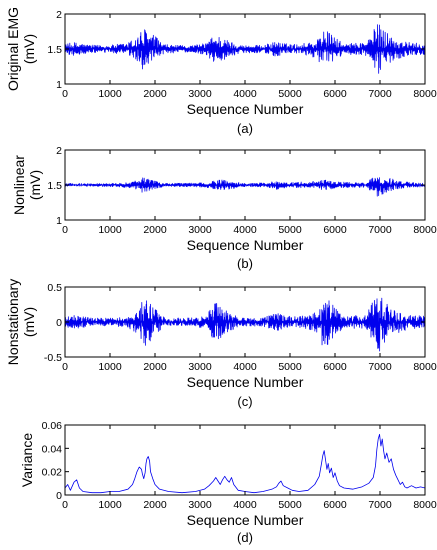  Describe the element at coordinates (13, 49) in the screenshot. I see `y-axis-label: Original EMG` at that location.